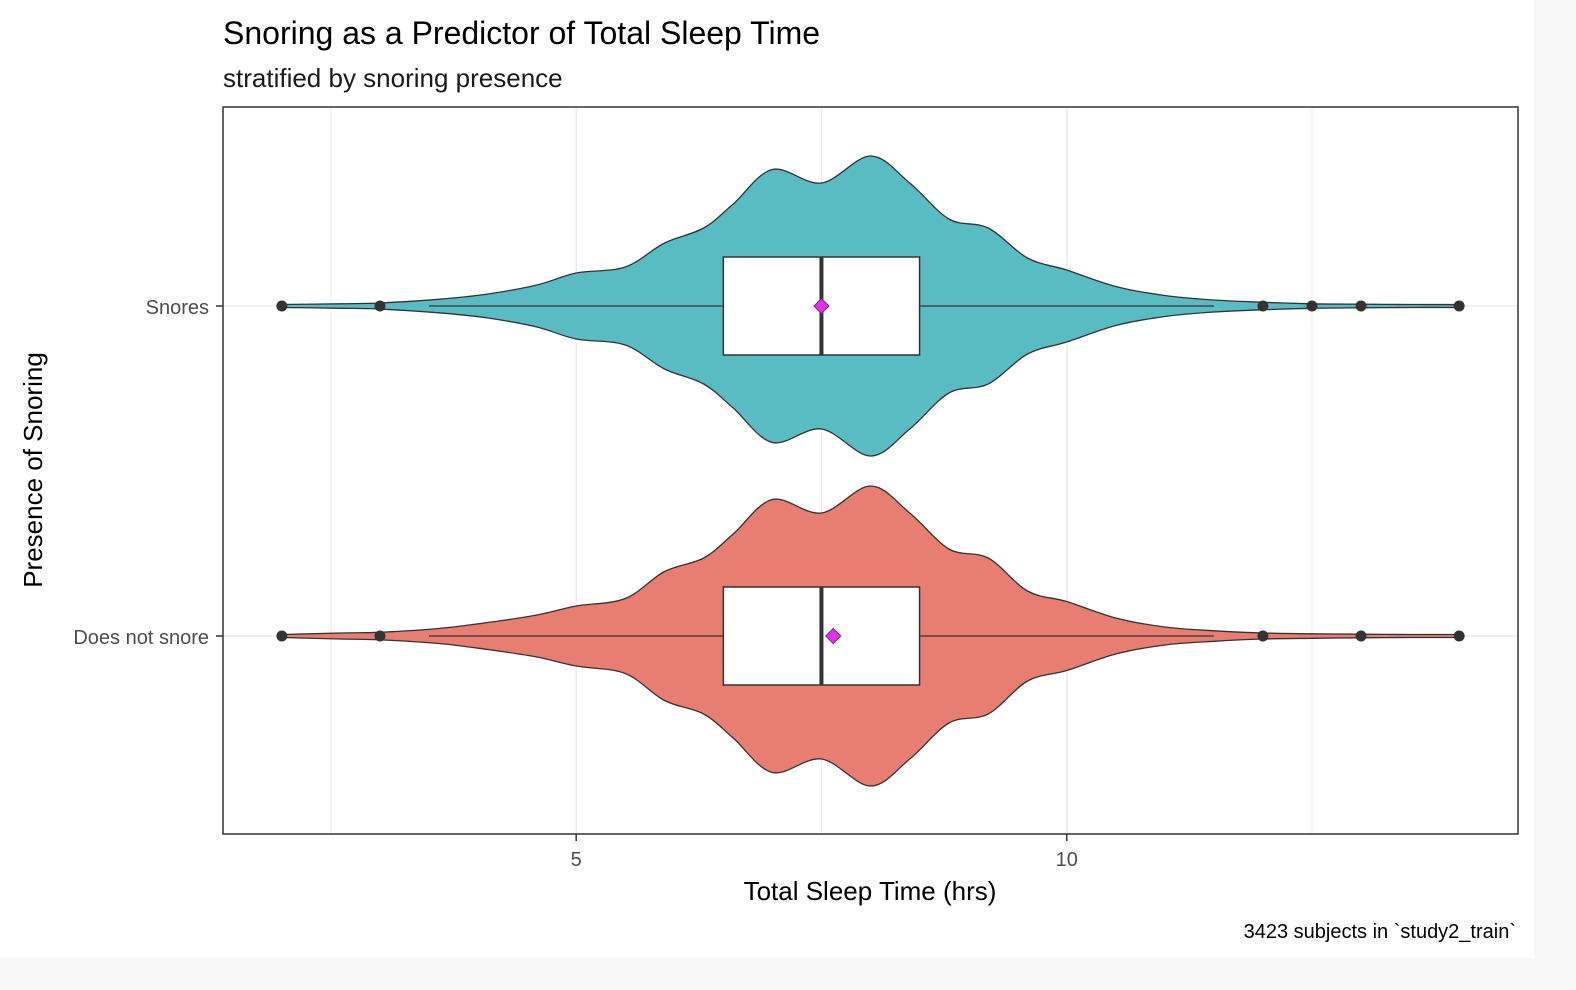  I want to click on y-axis-ticks: Snores Does not snore, so click(148, 473).